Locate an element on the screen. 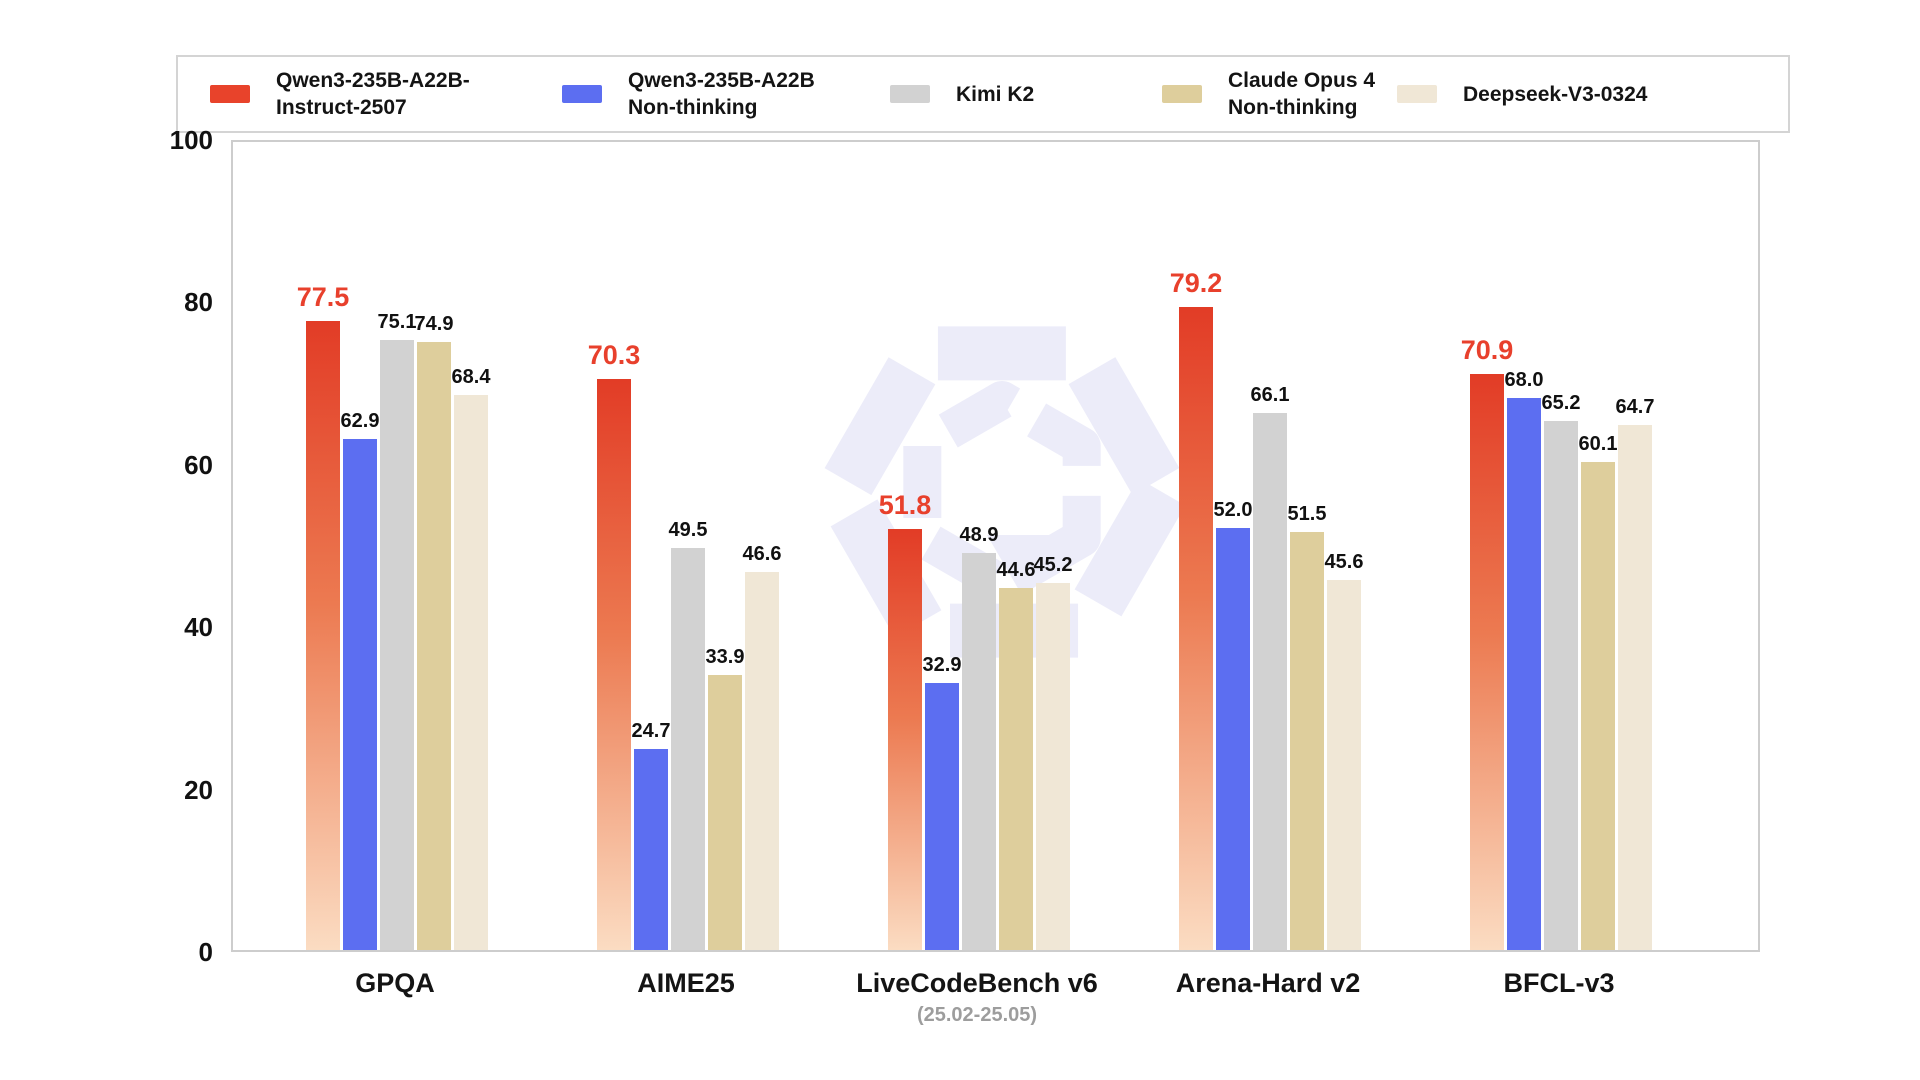 This screenshot has width=1920, height=1080. bar: 77.5 is located at coordinates (323, 616).